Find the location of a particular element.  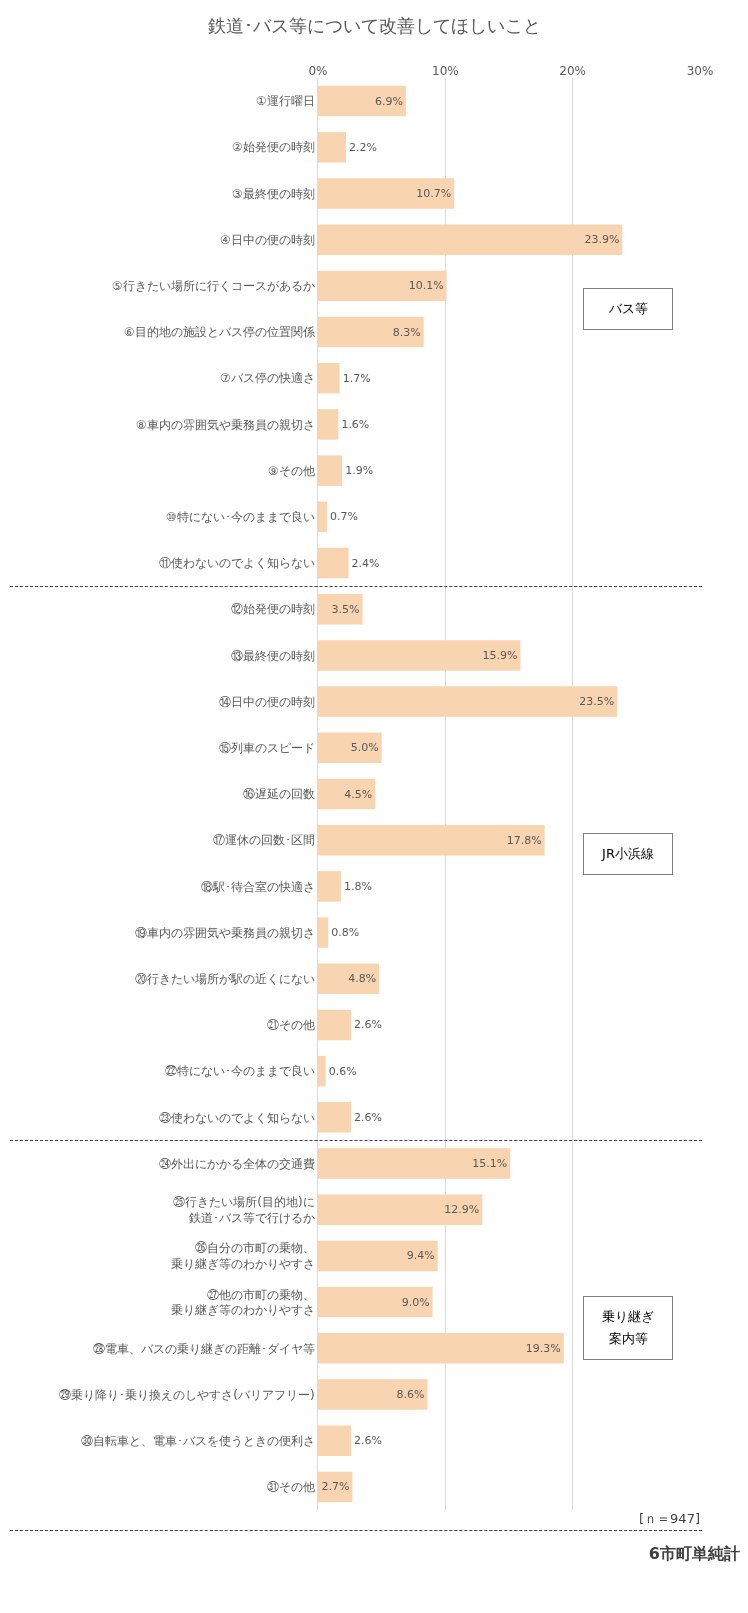

data-label: 23.9% is located at coordinates (602, 240).